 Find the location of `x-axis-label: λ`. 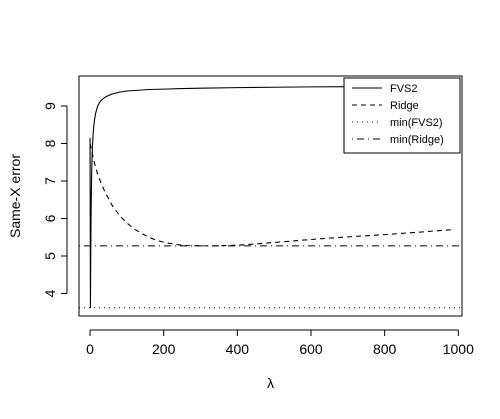

x-axis-label: λ is located at coordinates (270, 383).